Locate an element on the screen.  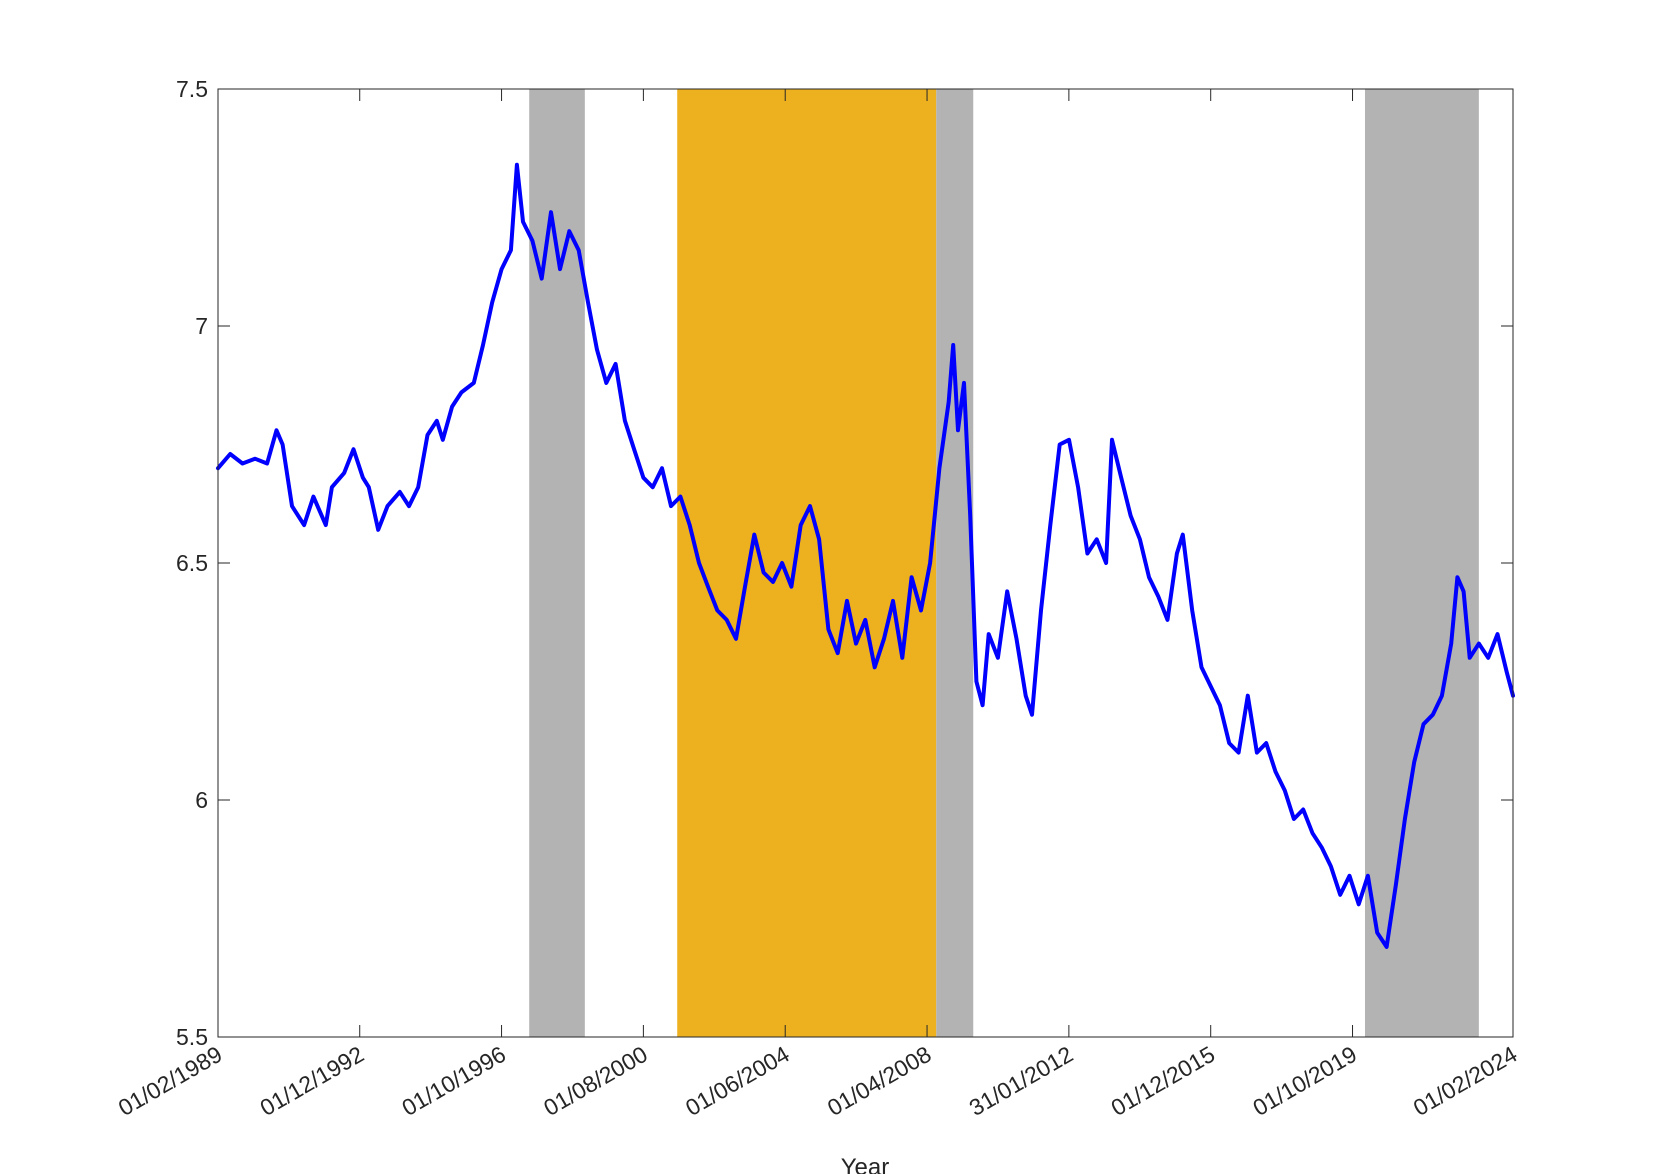
x-tick-label: 01/12/1992 is located at coordinates (312, 1081).